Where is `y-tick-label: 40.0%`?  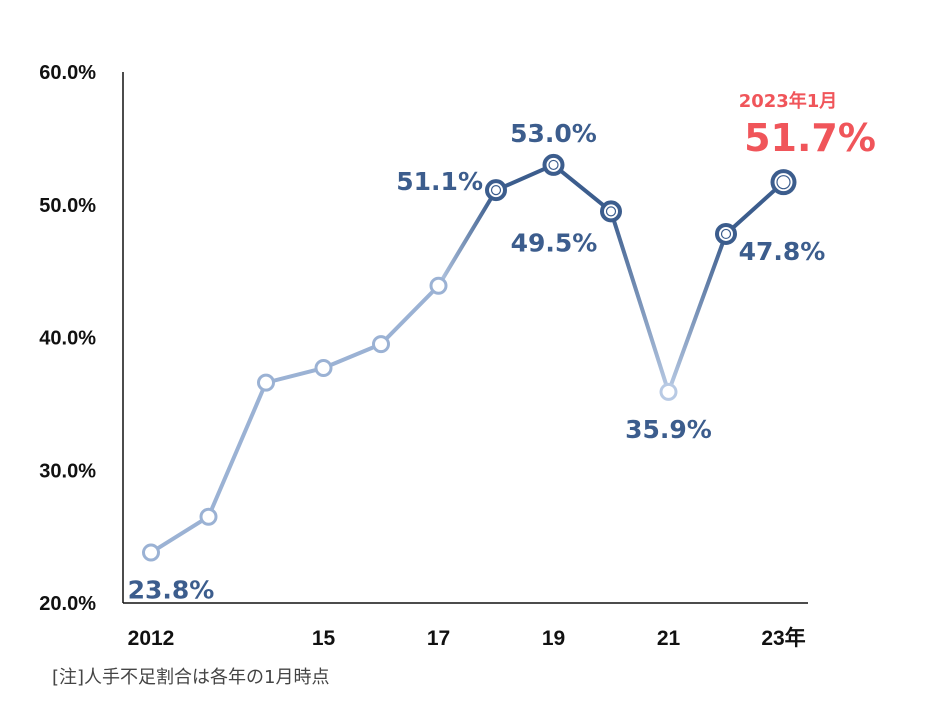 y-tick-label: 40.0% is located at coordinates (67, 339).